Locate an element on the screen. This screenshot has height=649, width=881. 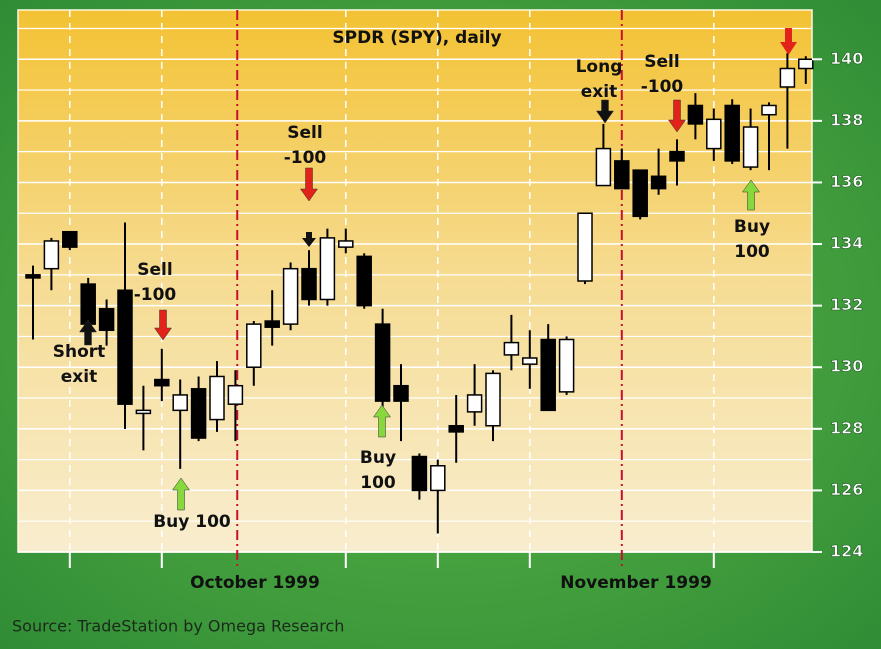
y-tick-label: 136 is located at coordinates (846, 181).